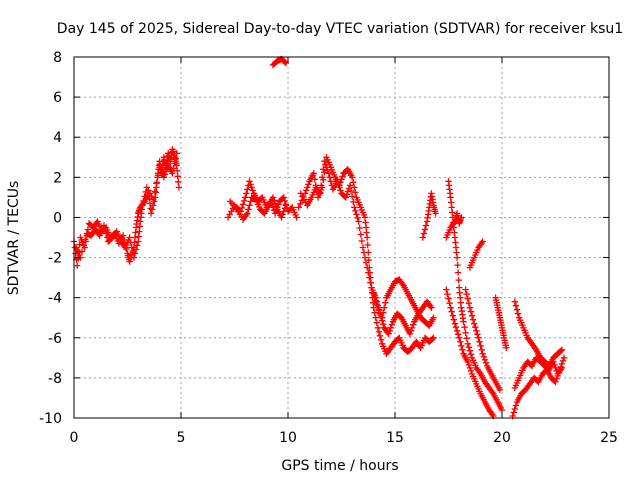  Describe the element at coordinates (609, 438) in the screenshot. I see `x-tick-label: 25` at that location.